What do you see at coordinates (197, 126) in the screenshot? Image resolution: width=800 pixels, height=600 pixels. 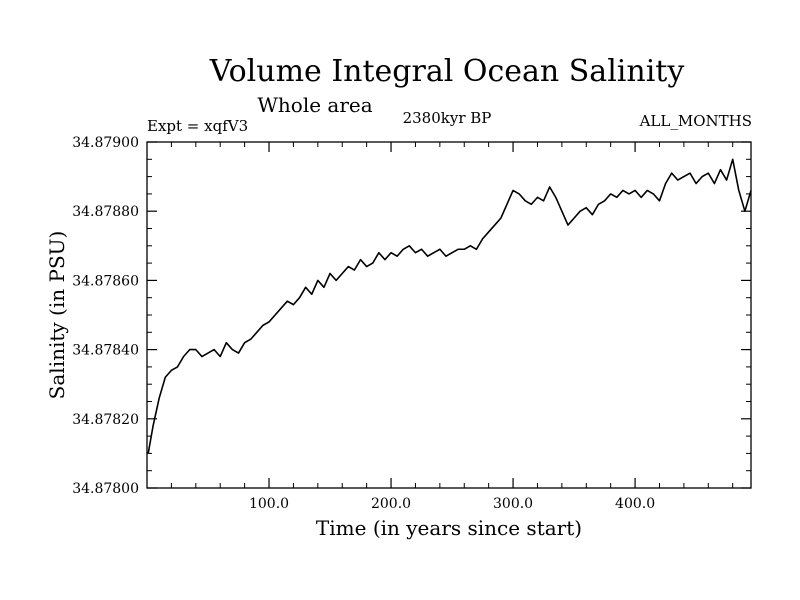 I see `expt-label: Expt = xqfV3` at bounding box center [197, 126].